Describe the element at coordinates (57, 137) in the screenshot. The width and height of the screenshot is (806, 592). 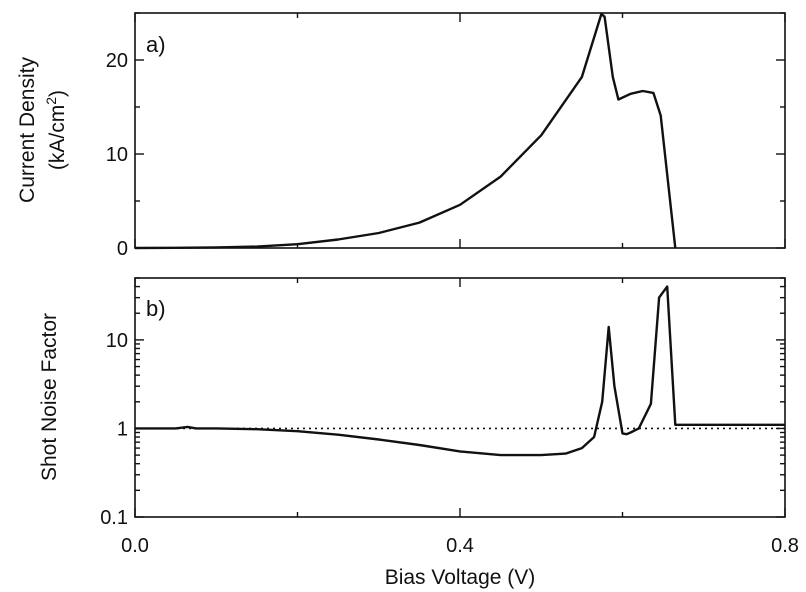
I see `panel-a-ylabel-unit: (kA/cm` at that location.